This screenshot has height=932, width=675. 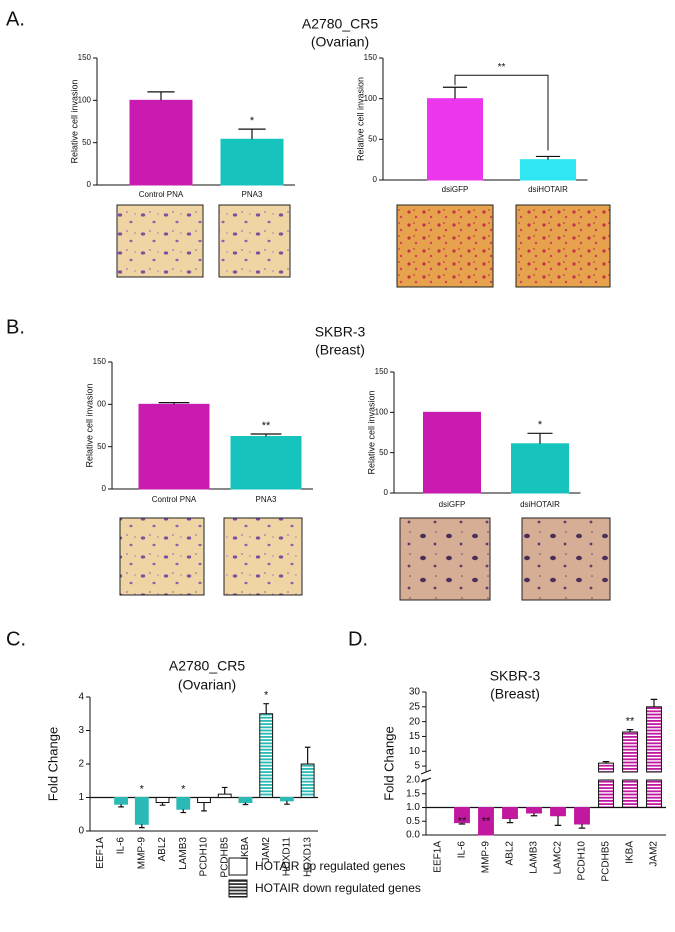 I want to click on panel-label: D., so click(x=358, y=639).